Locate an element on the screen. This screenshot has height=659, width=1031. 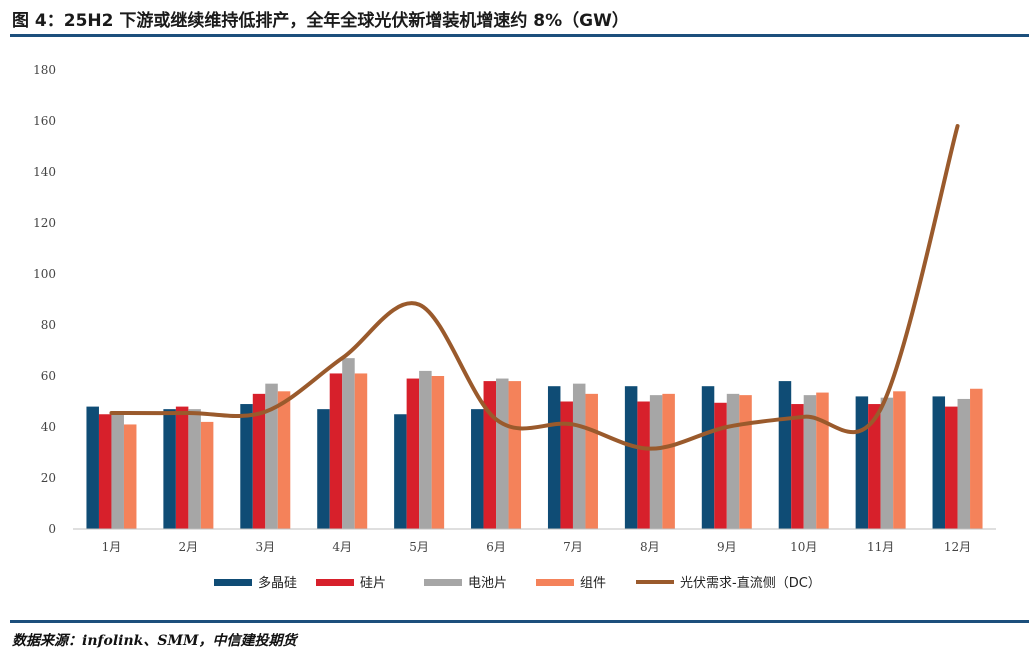
x-tick-label: 4月 is located at coordinates (342, 547).